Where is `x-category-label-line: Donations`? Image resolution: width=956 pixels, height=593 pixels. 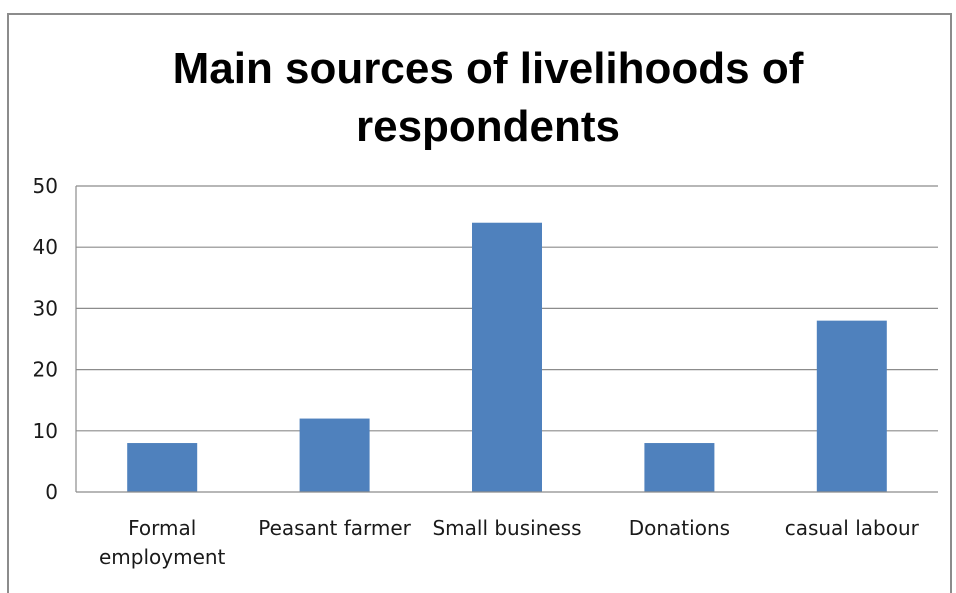
x-category-label-line: Donations is located at coordinates (679, 528).